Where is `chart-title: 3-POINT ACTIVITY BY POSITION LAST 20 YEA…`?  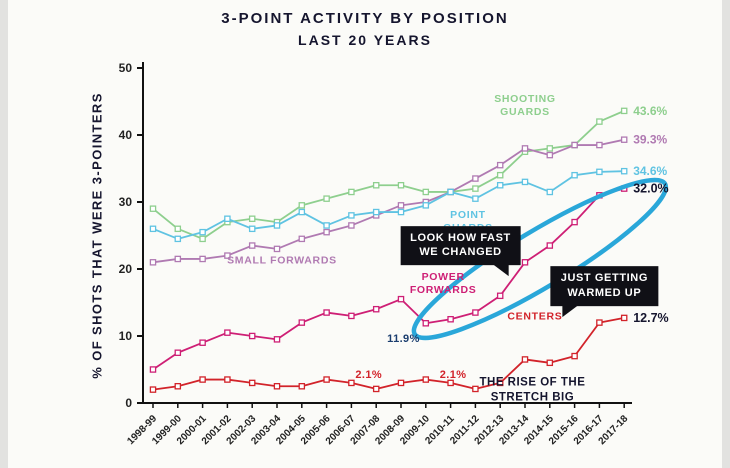
chart-title: 3-POINT ACTIVITY BY POSITION LAST 20 YEA… is located at coordinates (365, 29).